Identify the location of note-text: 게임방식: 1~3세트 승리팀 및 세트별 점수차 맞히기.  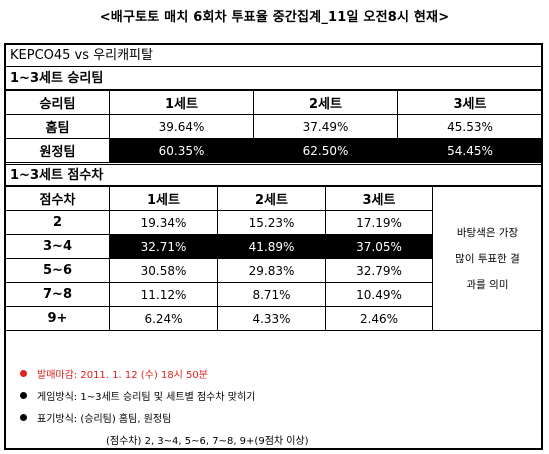
(146, 397).